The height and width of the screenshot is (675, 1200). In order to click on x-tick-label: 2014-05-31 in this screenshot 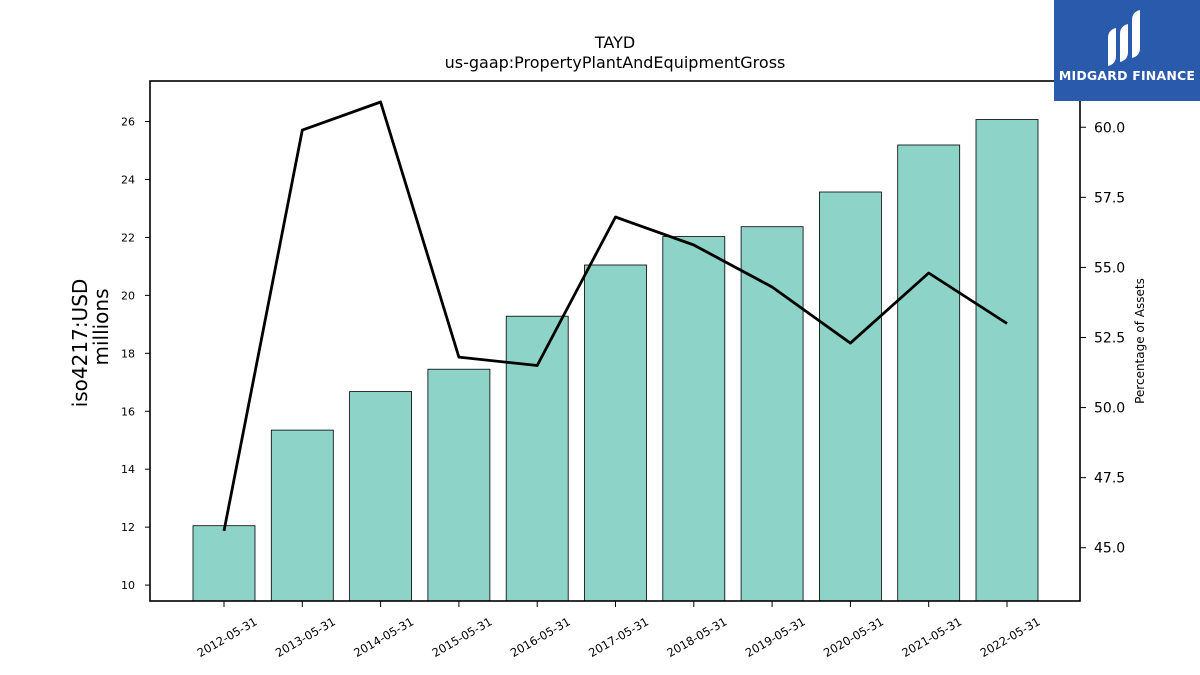, I will do `click(383, 637)`.